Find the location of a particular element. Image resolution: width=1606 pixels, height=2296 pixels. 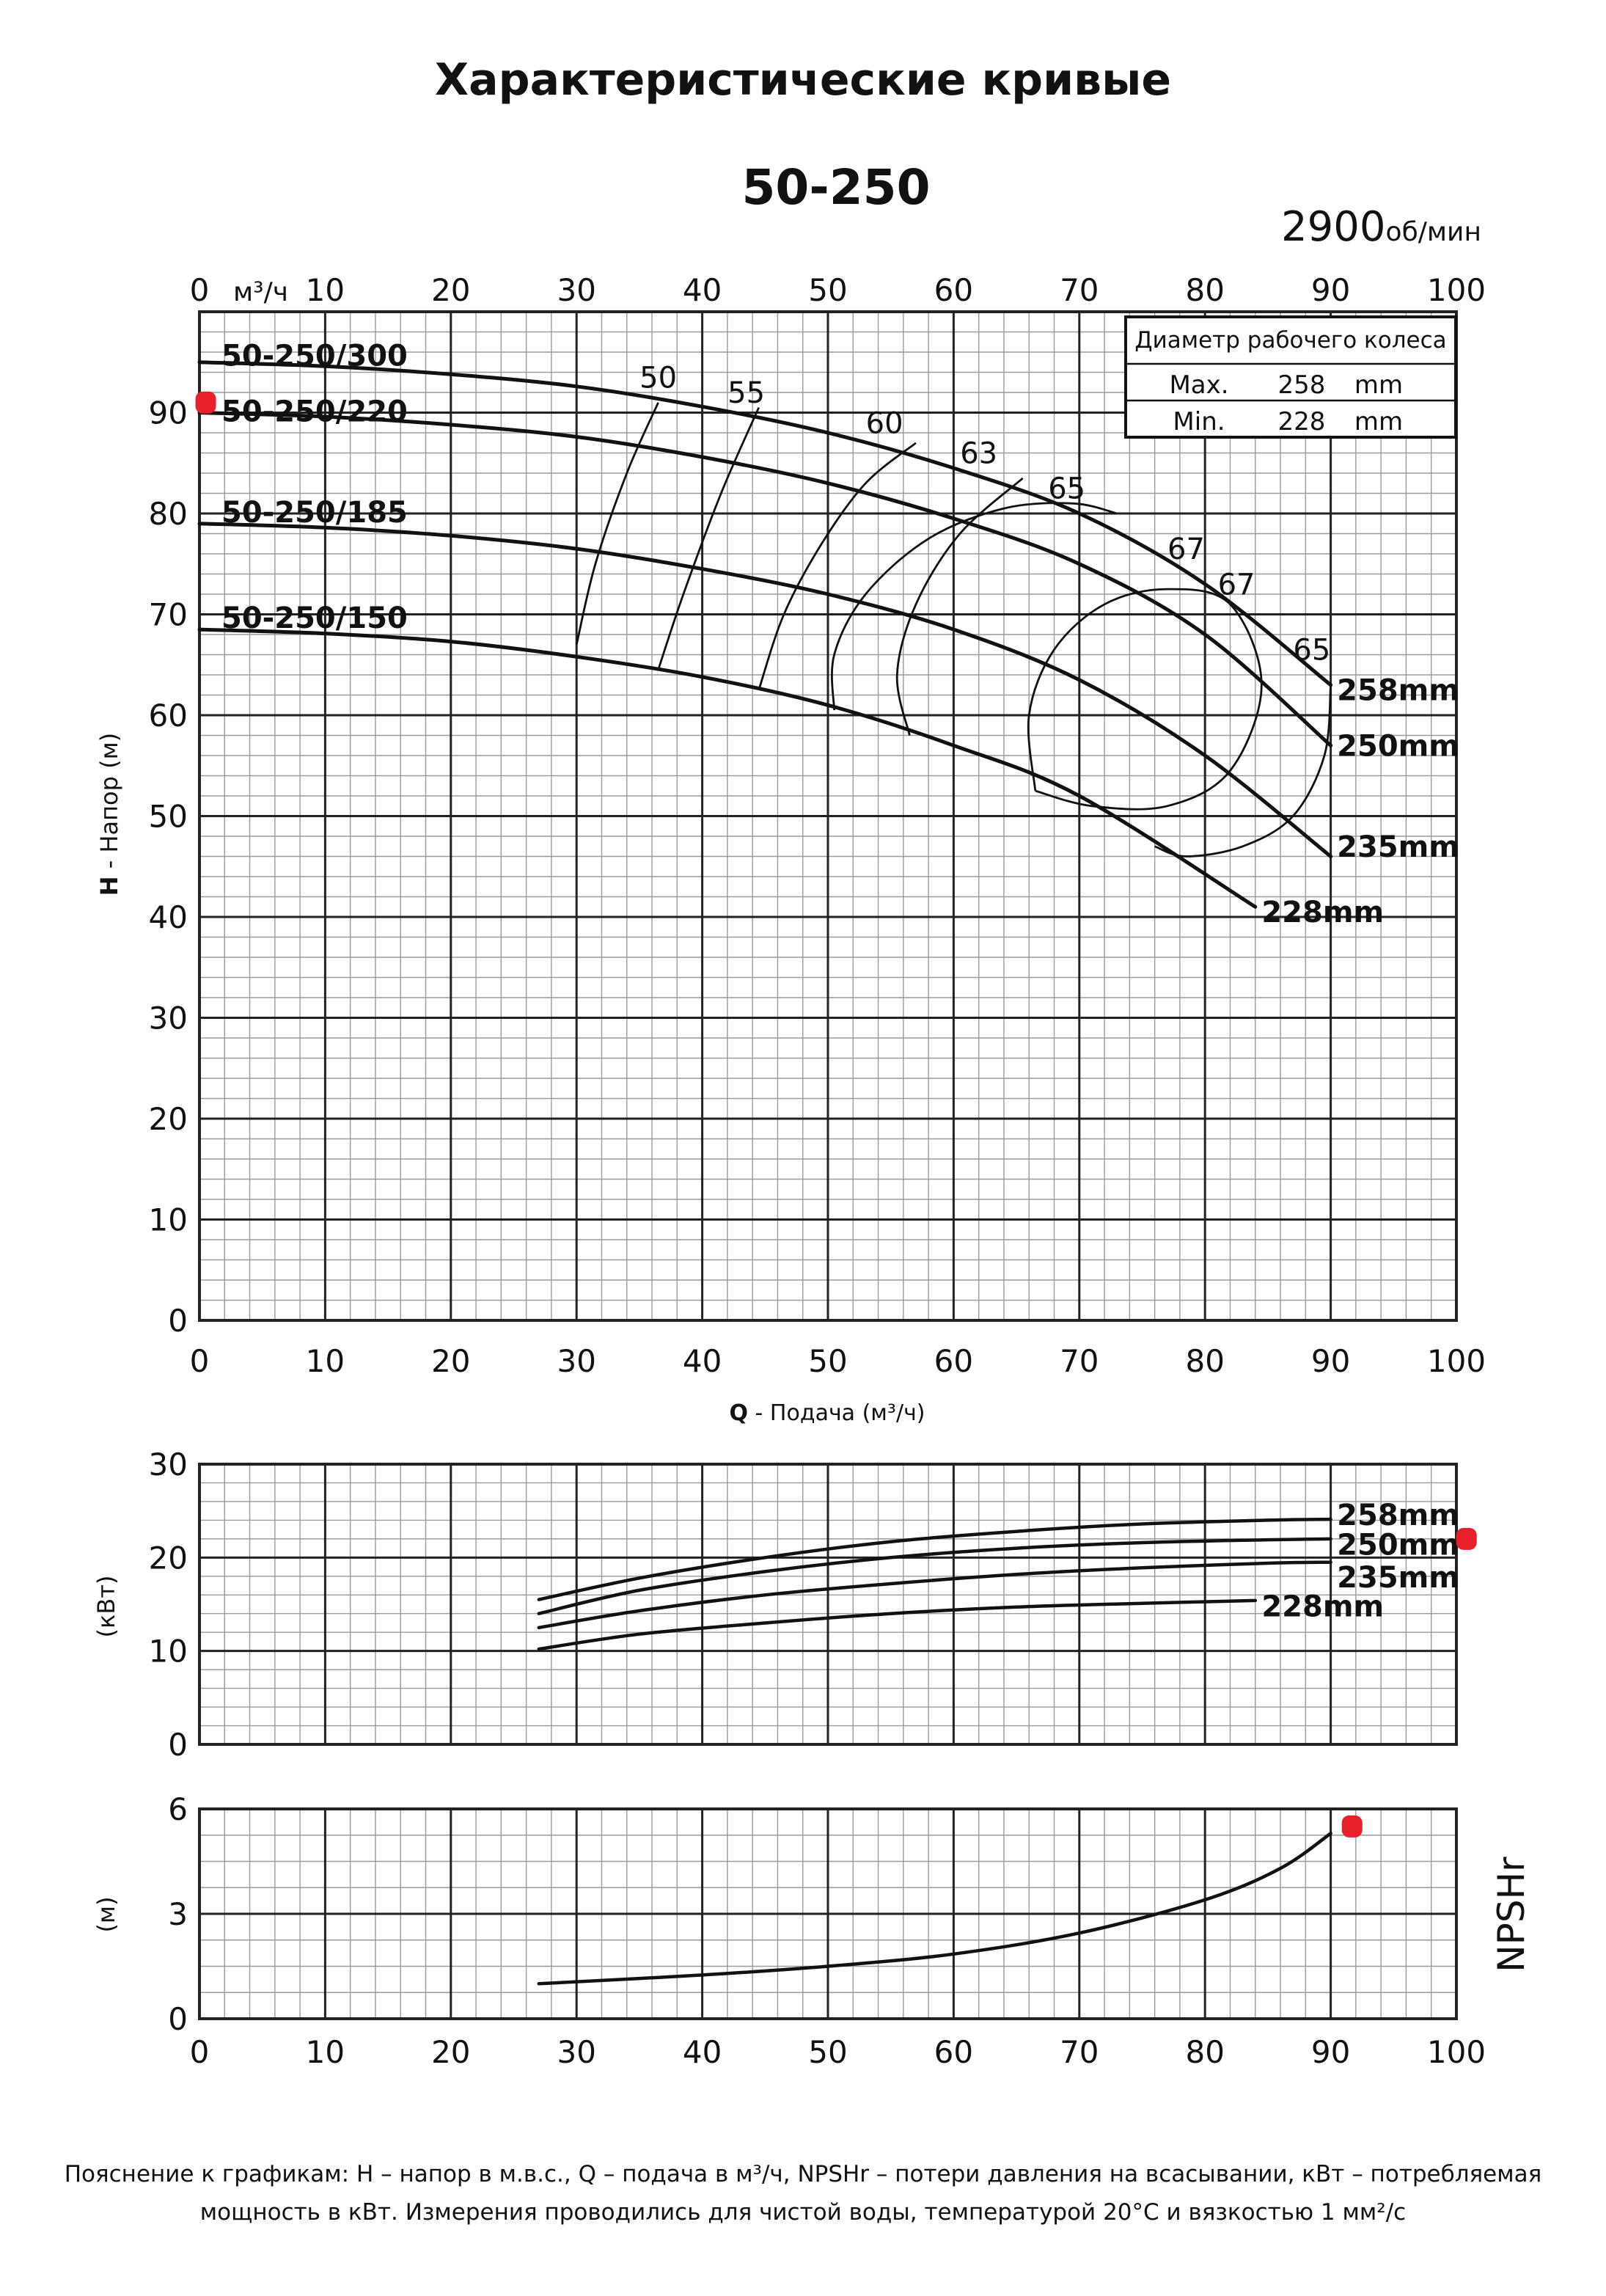

legend-row-label: Max. is located at coordinates (1198, 385).